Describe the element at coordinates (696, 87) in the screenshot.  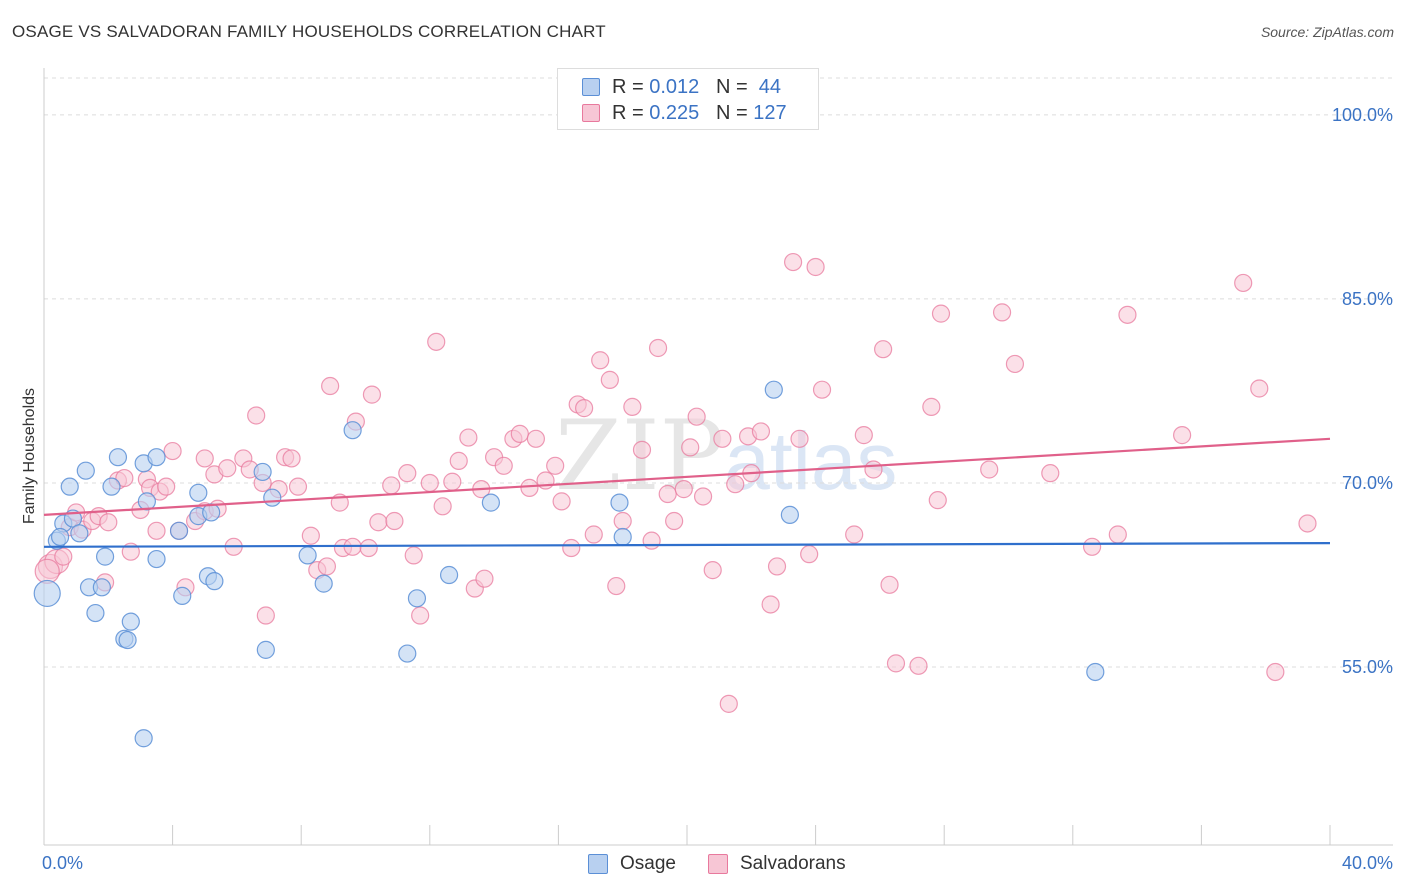
I see `legend-osage-text: R = 0.012 N = 44` at that location.